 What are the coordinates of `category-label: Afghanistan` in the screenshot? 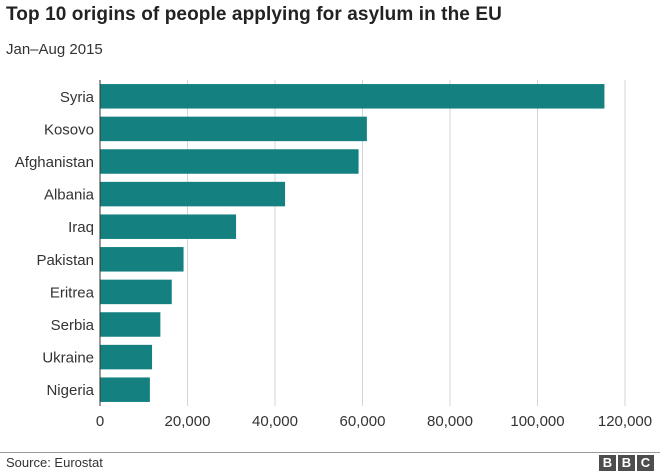 It's located at (54, 162).